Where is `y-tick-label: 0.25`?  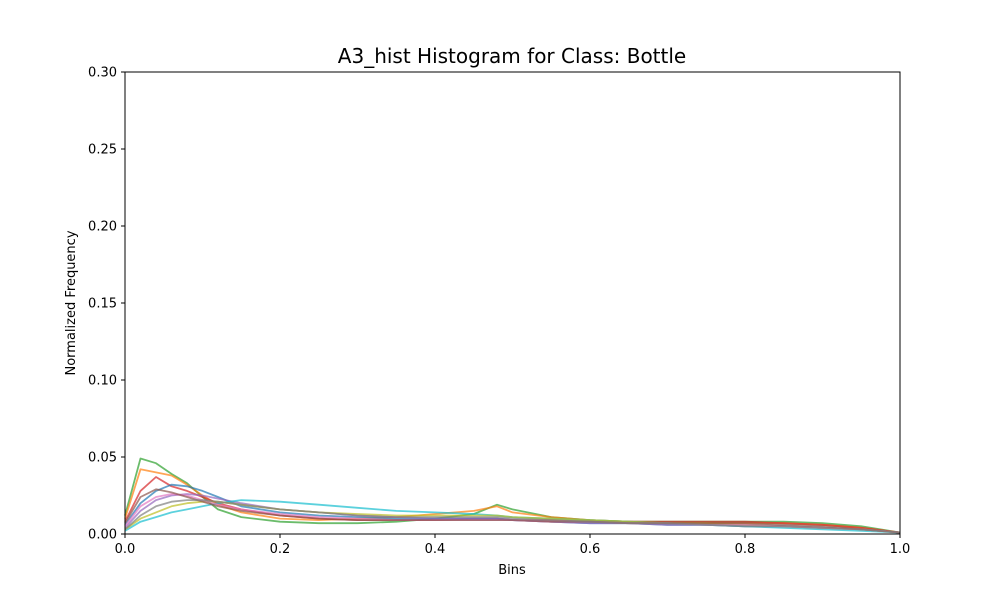
y-tick-label: 0.25 is located at coordinates (102, 150).